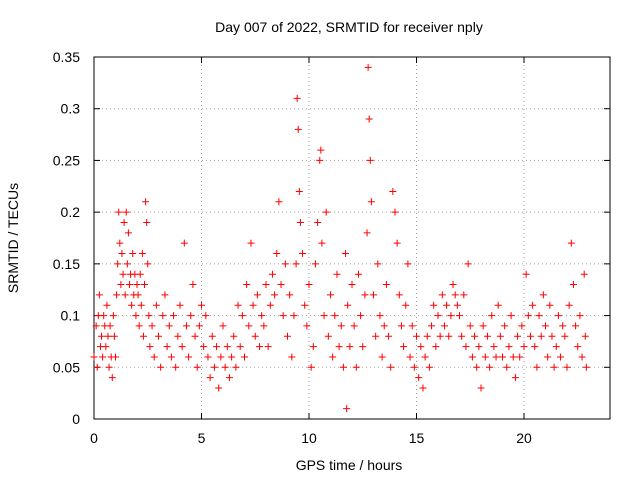  I want to click on x-tick-label: 20, so click(524, 438).